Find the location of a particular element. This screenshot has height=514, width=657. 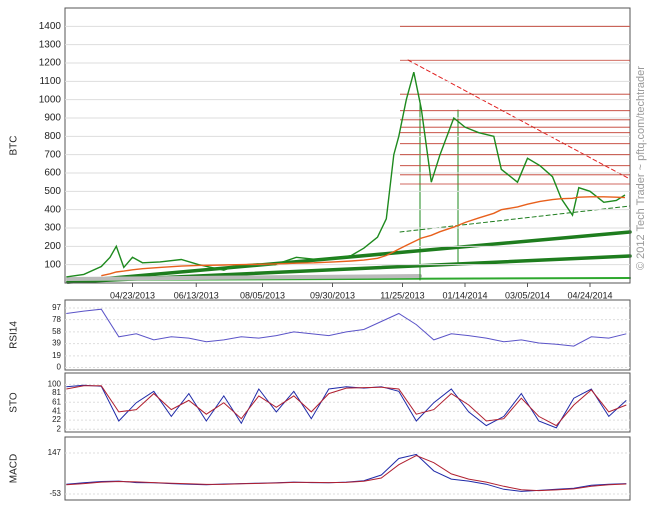

y-tick-label: 600 is located at coordinates (52, 173).